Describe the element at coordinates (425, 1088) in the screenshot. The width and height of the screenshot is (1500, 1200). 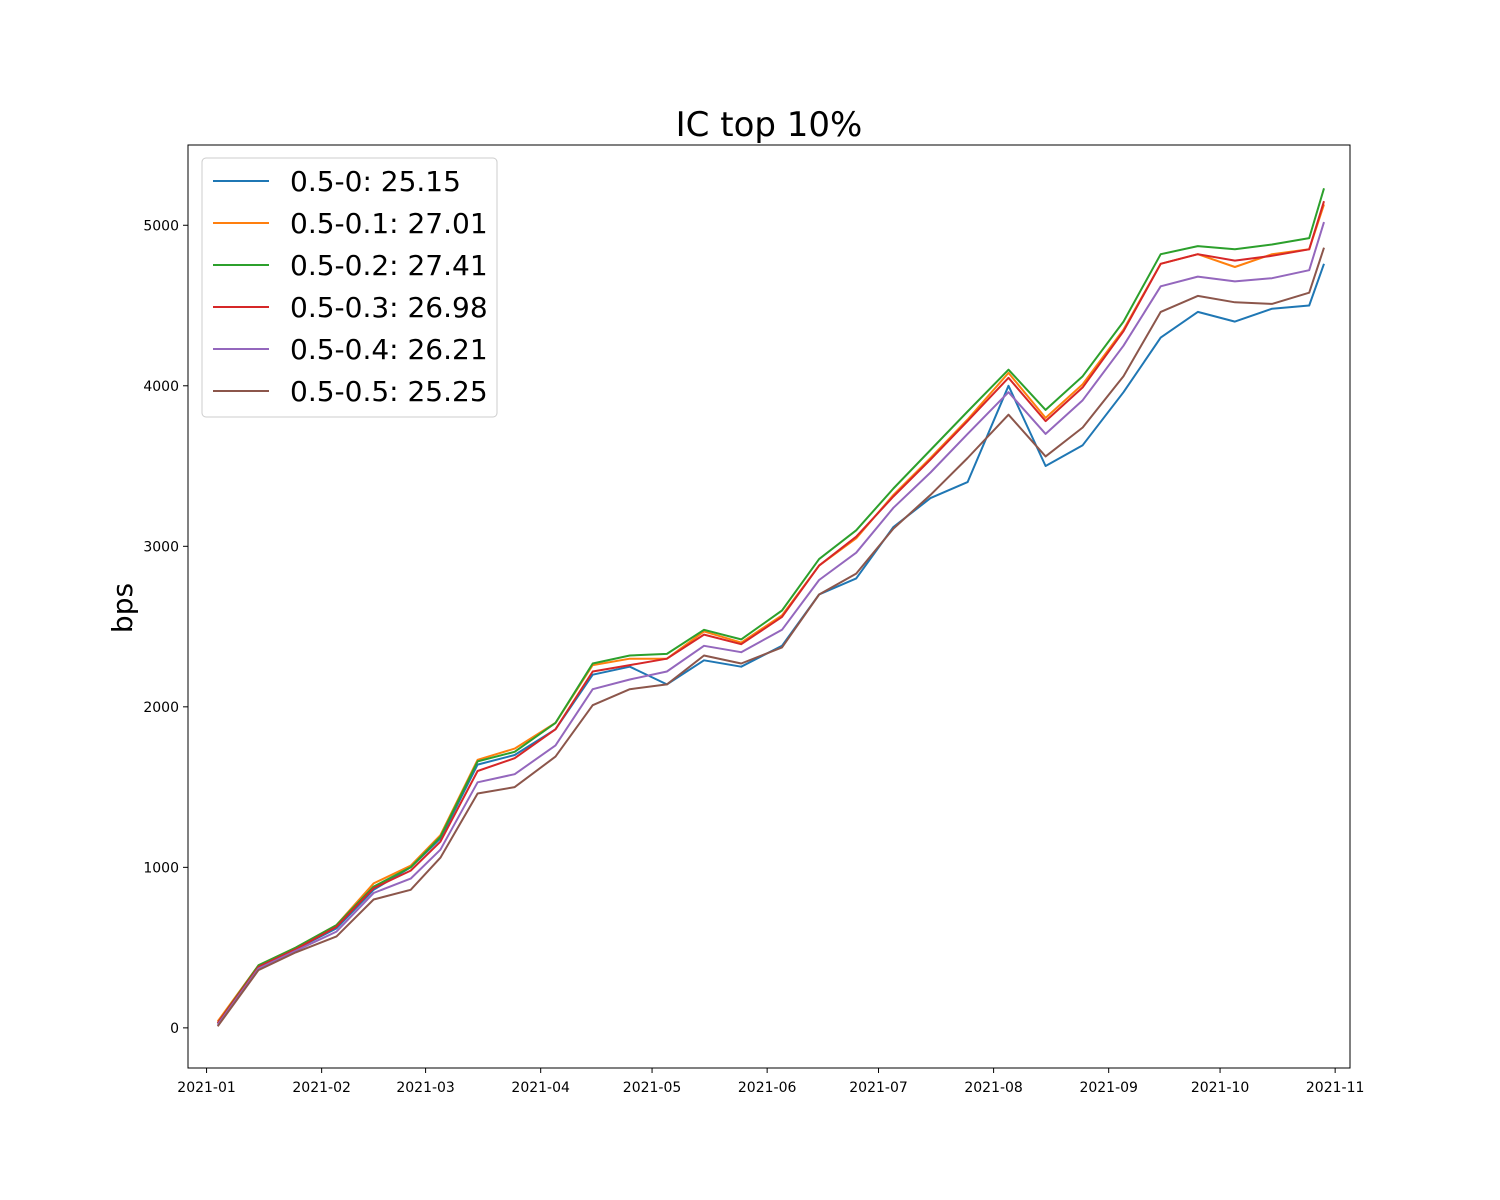
I see `x-tick-label: 2021-03` at that location.